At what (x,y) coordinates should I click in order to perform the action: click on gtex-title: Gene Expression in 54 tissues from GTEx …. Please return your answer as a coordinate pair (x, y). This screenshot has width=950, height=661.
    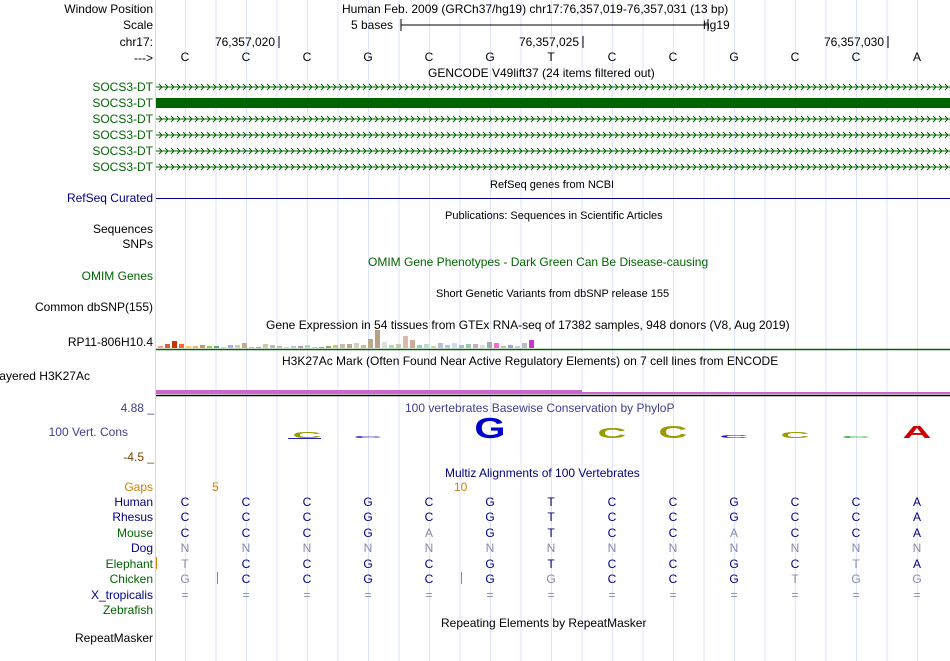
    Looking at the image, I should click on (528, 325).